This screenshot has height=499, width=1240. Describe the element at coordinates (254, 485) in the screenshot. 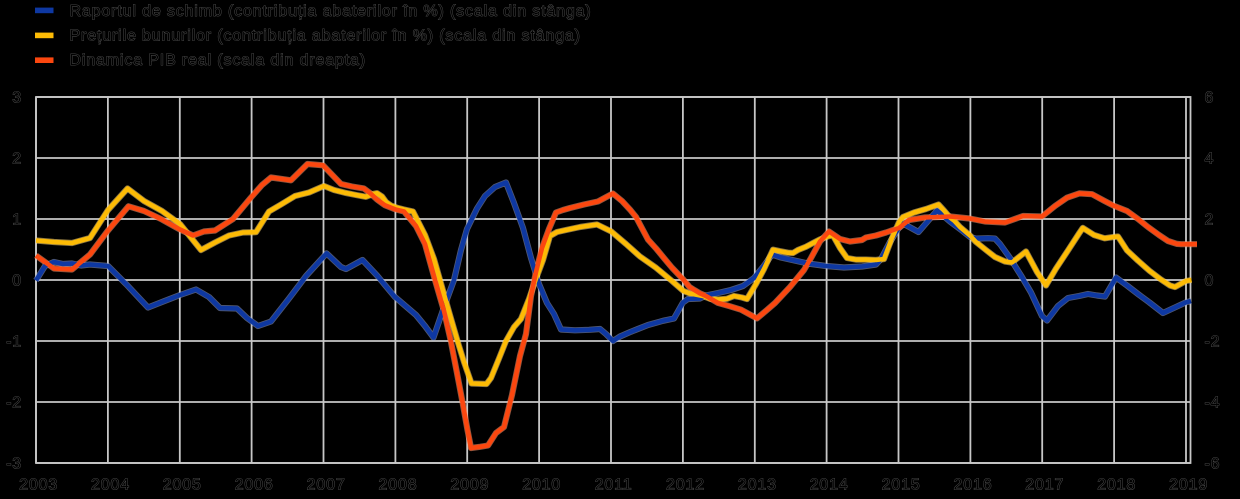

I see `svg-text: 2006` at that location.